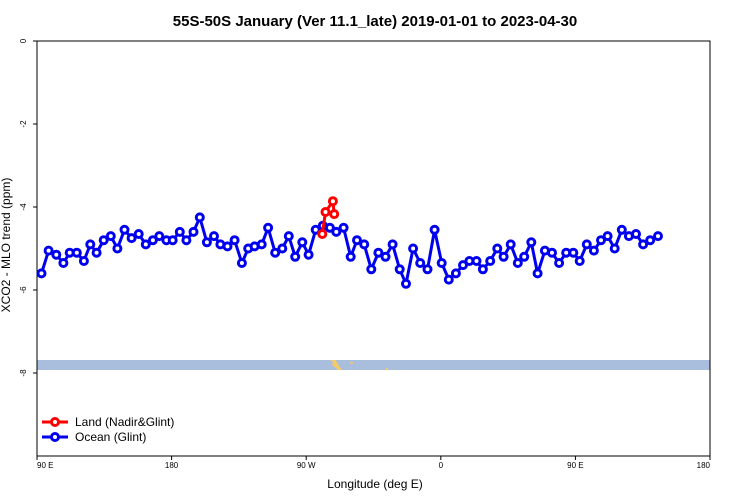 The image size is (750, 500). What do you see at coordinates (336, 365) in the screenshot?
I see `land-mask-coast` at bounding box center [336, 365].